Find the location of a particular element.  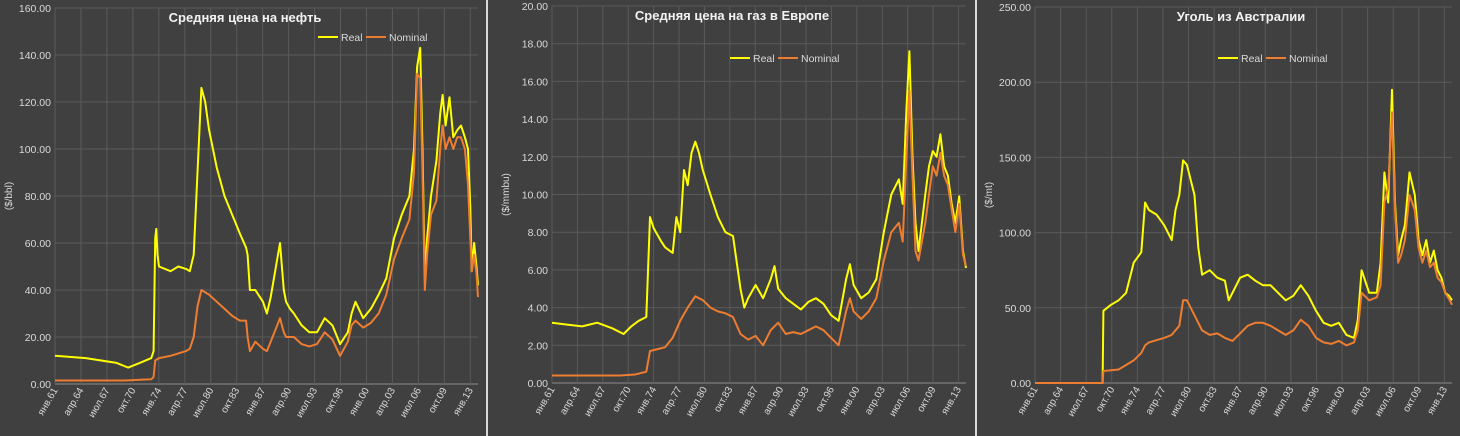

y-tick-label: 18.00 is located at coordinates (535, 45).